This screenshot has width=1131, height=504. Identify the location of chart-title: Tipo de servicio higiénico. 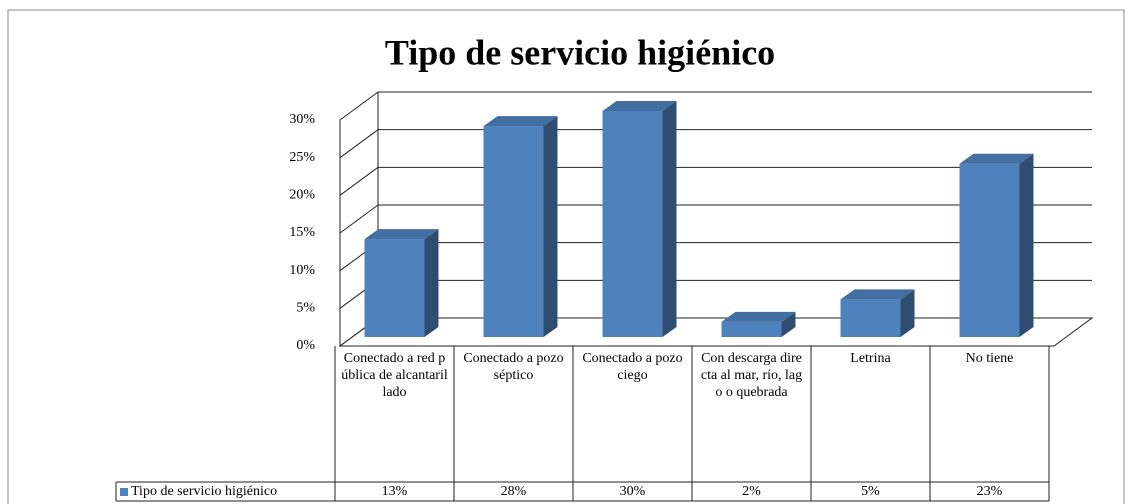
(580, 52).